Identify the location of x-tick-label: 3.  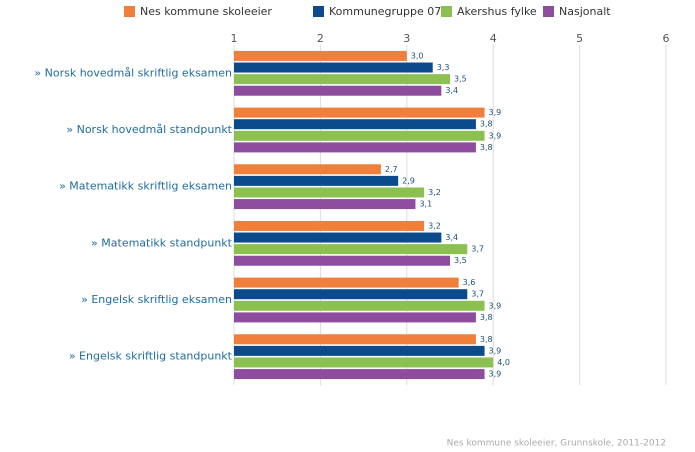
(406, 38).